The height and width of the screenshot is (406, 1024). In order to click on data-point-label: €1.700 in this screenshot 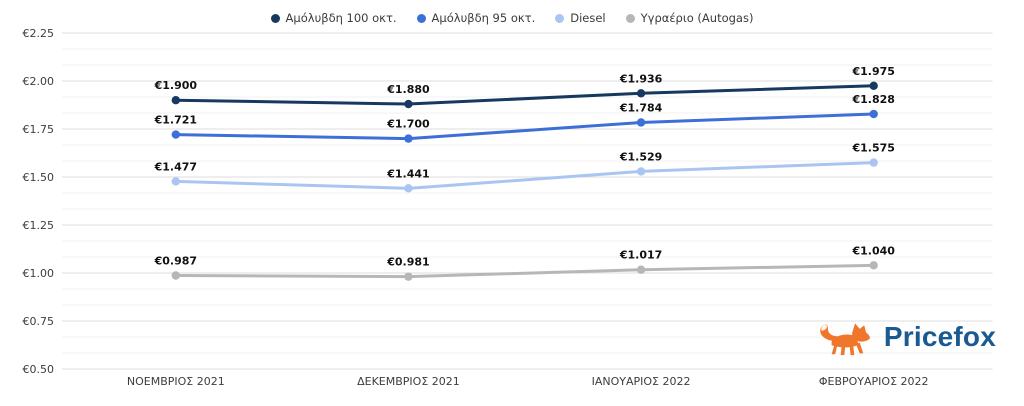, I will do `click(408, 124)`.